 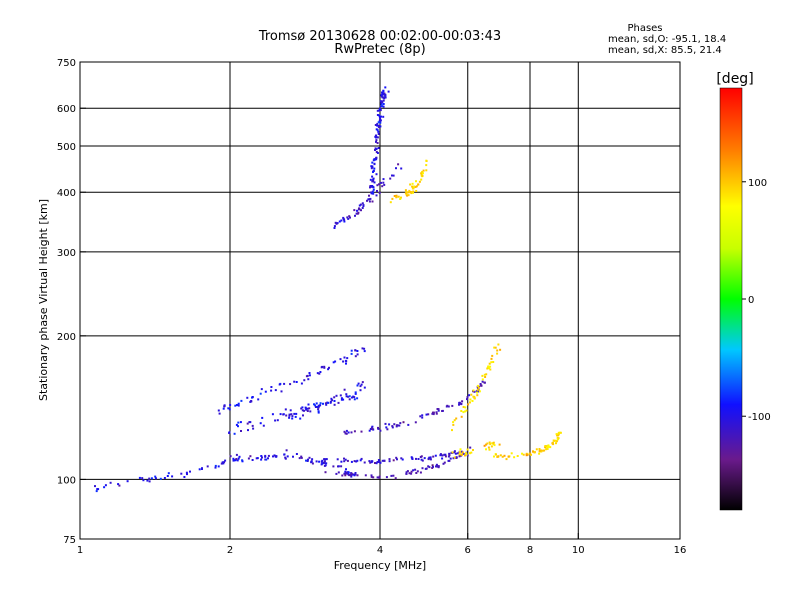 I want to click on x-tick-label: 4, so click(x=380, y=550).